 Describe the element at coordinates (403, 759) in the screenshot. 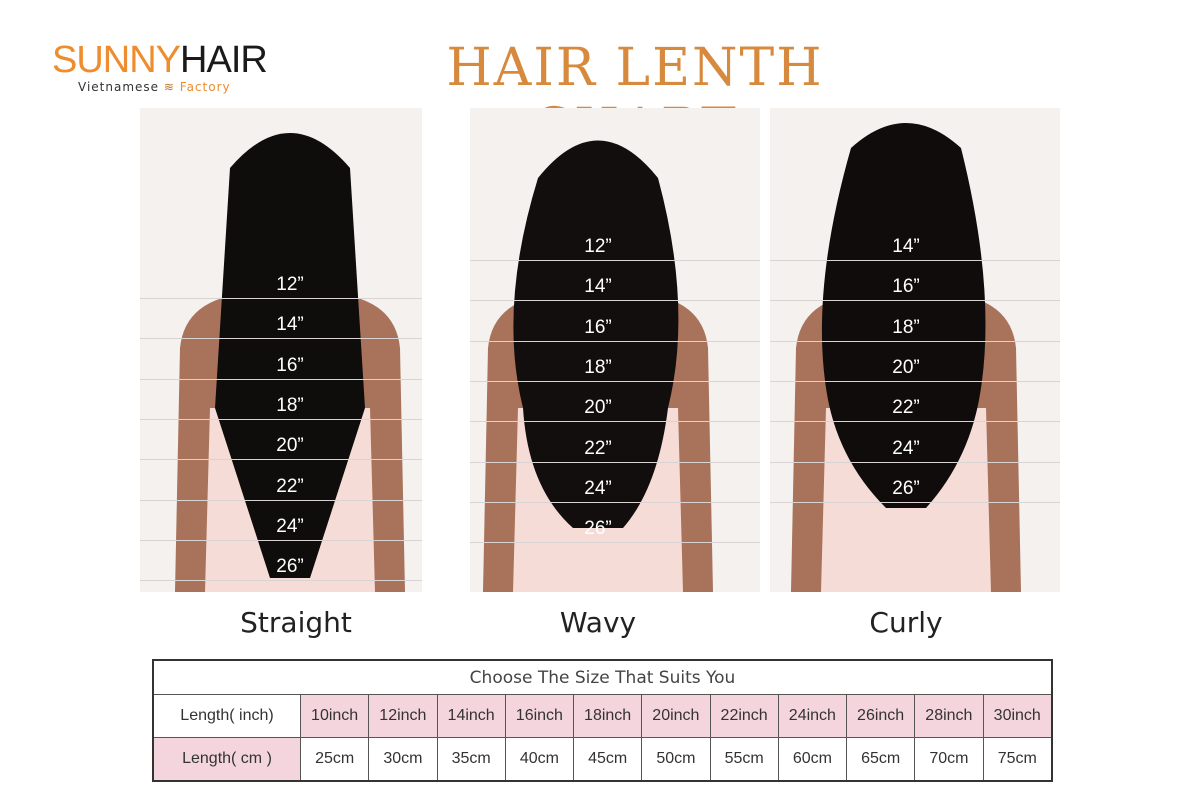

I see `cm-cell: 30cm` at that location.